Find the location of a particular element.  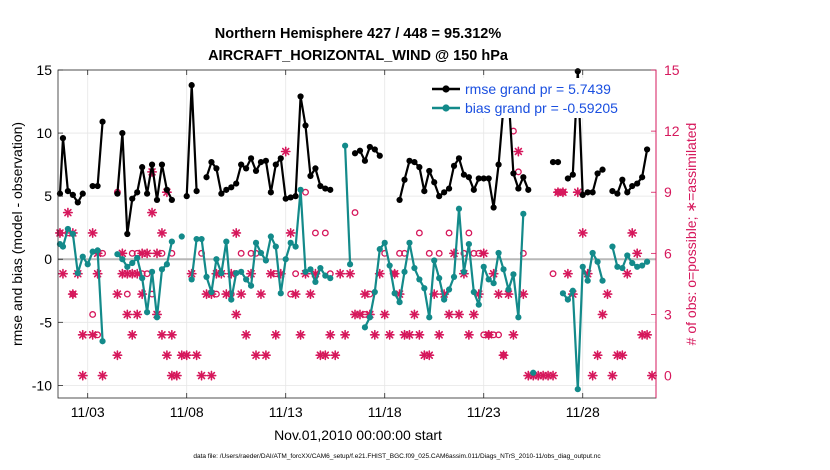

y-tick-label-right: 0 is located at coordinates (668, 376).